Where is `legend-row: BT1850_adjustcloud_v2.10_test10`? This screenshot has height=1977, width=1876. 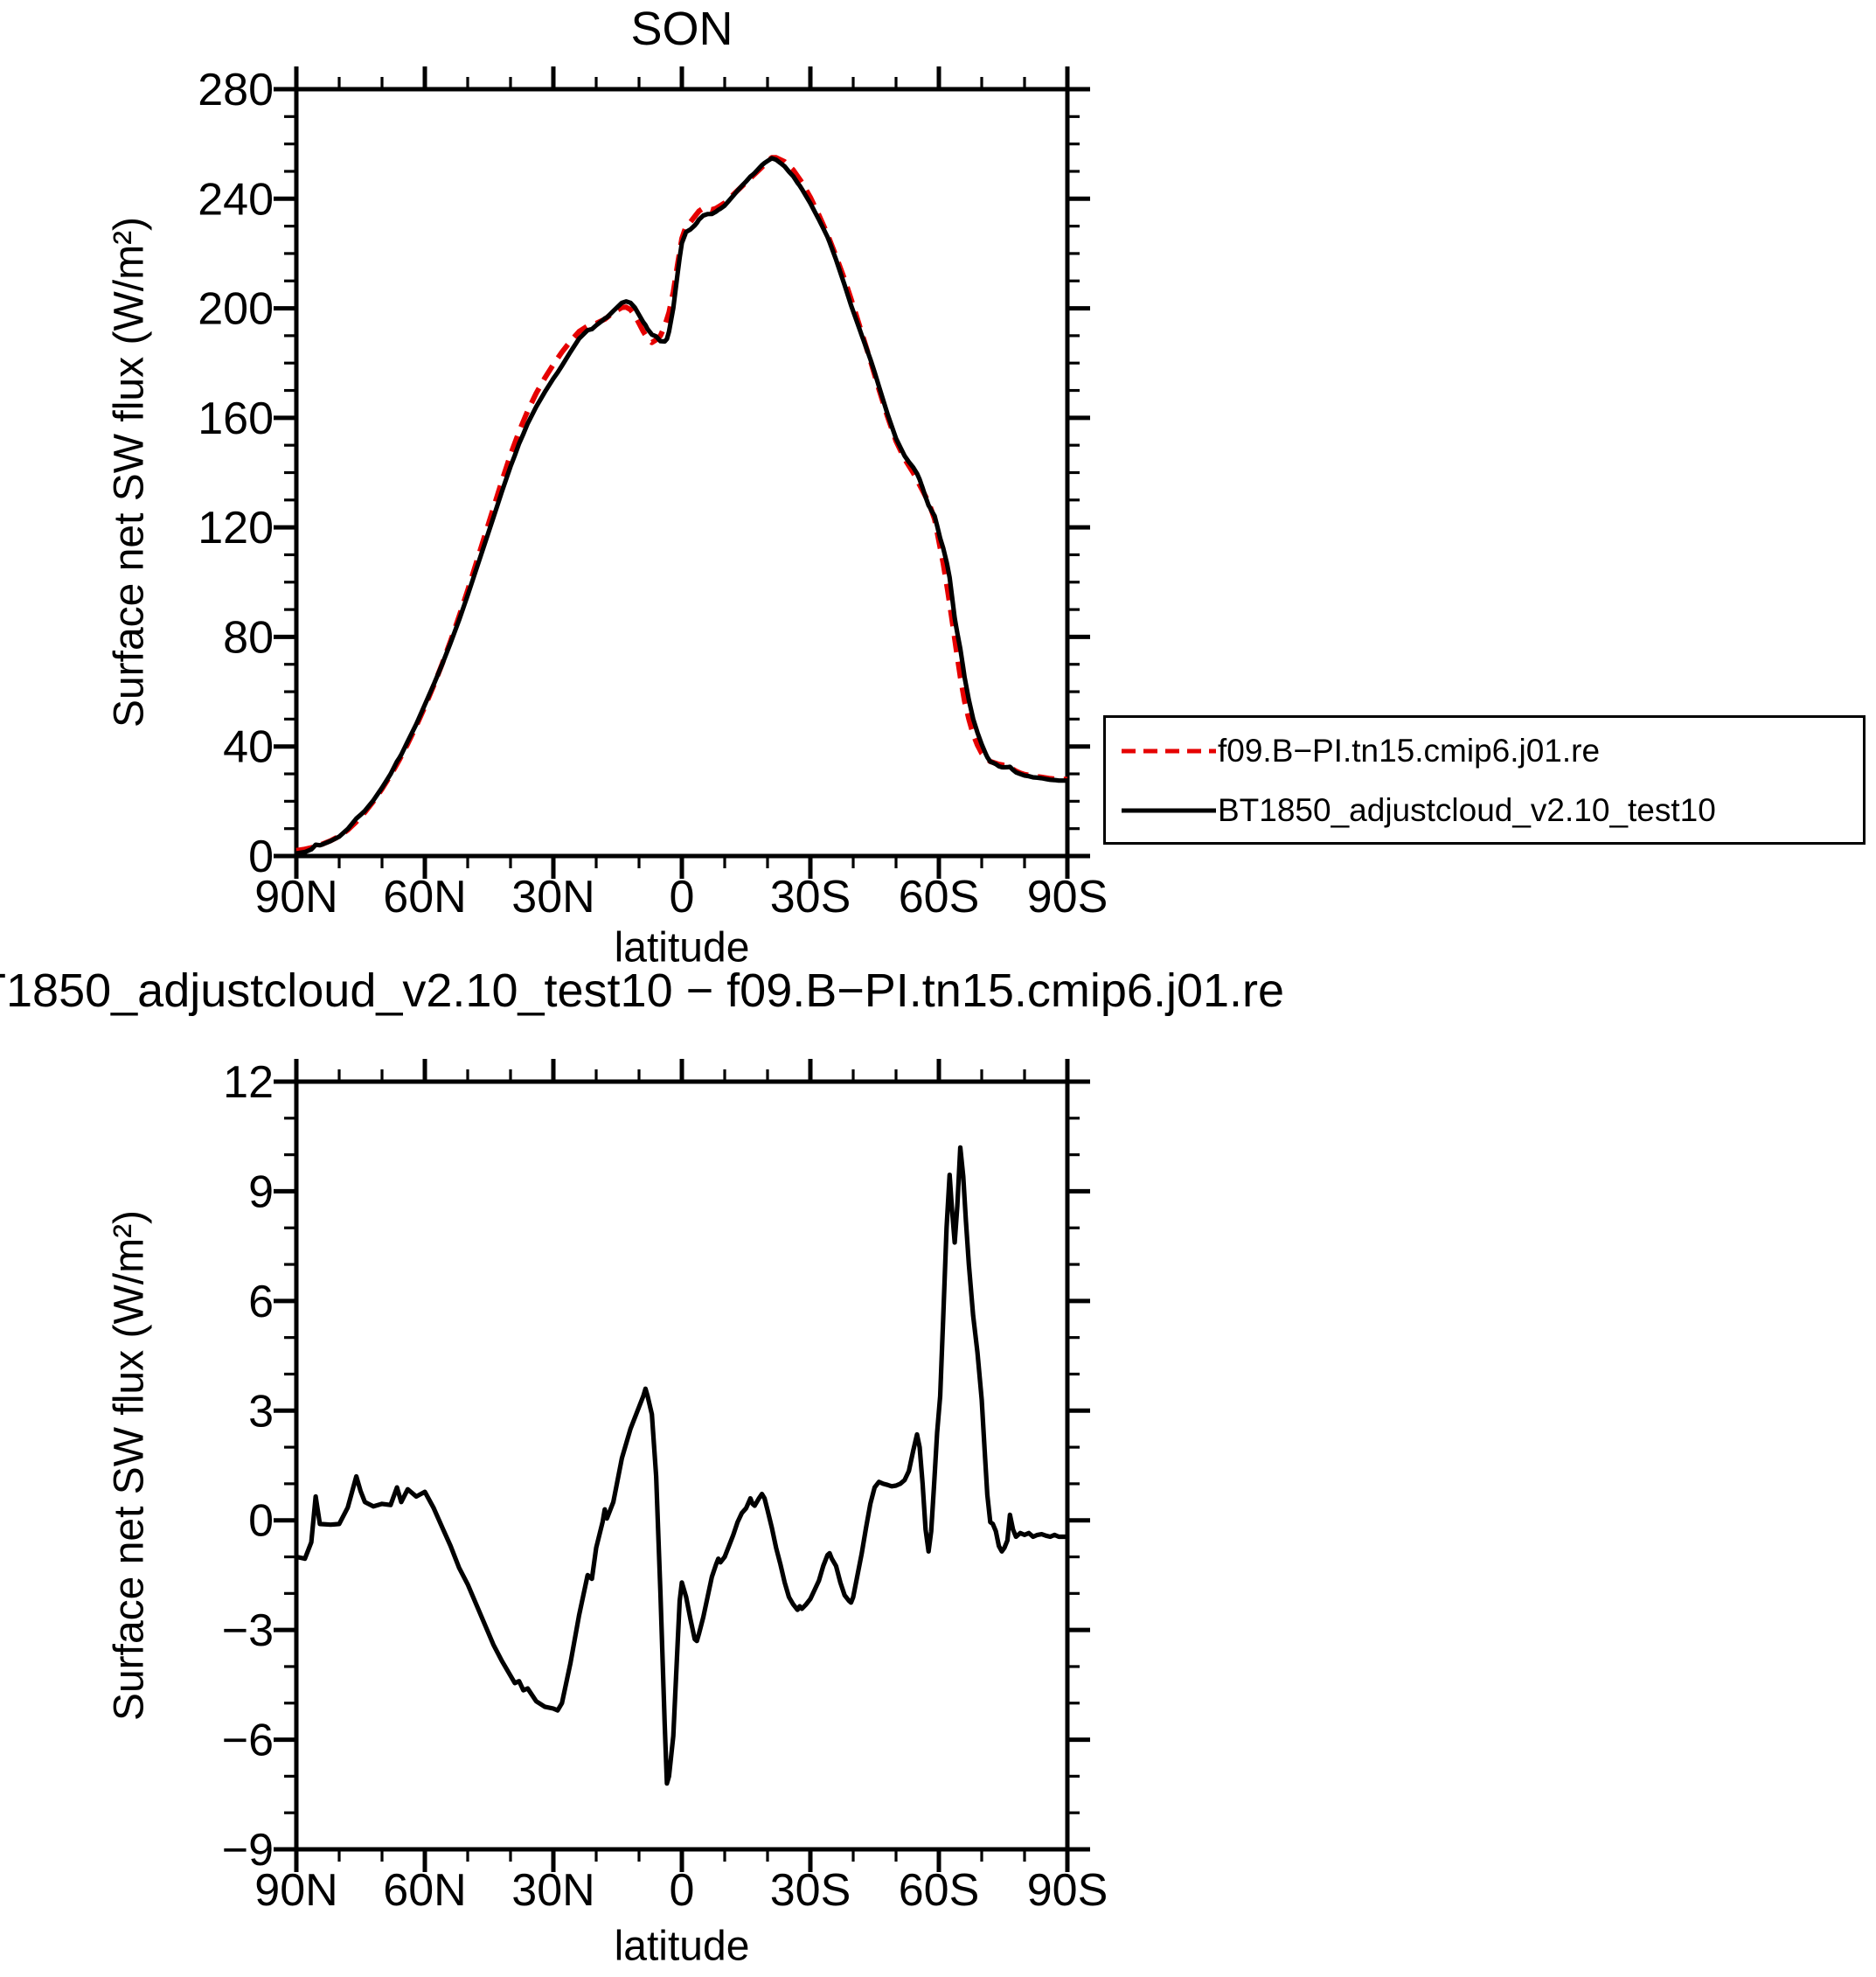
legend-row: BT1850_adjustcloud_v2.10_test10 is located at coordinates (1419, 810).